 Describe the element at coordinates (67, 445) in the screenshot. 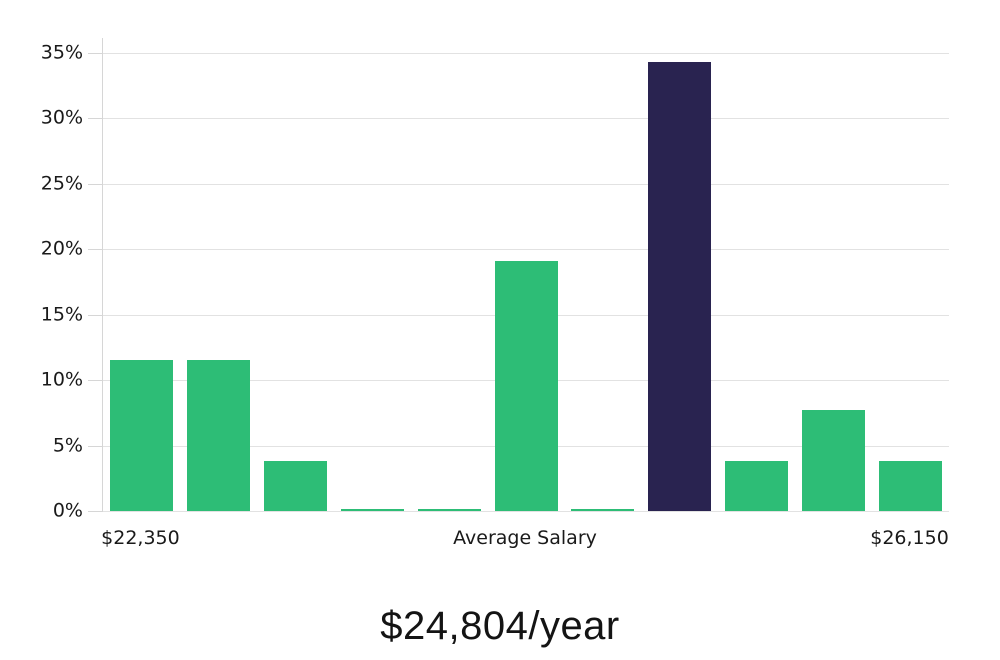

I see `y-axis-label: 5%` at that location.